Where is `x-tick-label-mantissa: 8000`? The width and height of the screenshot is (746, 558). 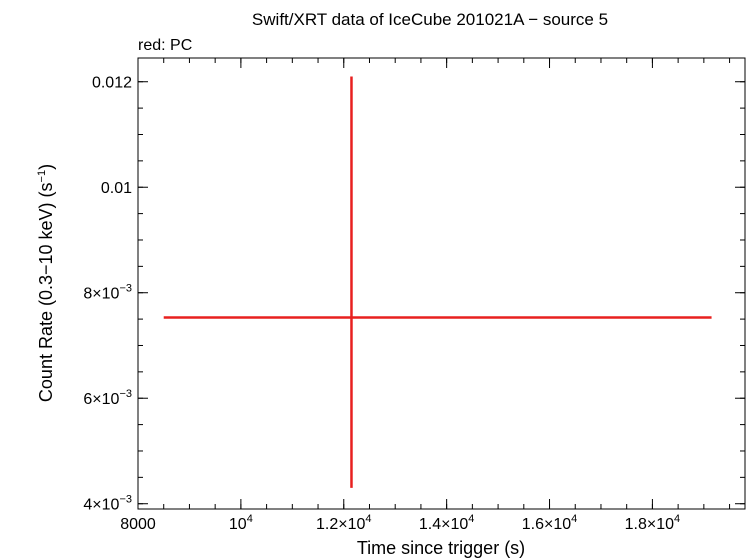
x-tick-label-mantissa: 8000 is located at coordinates (138, 524).